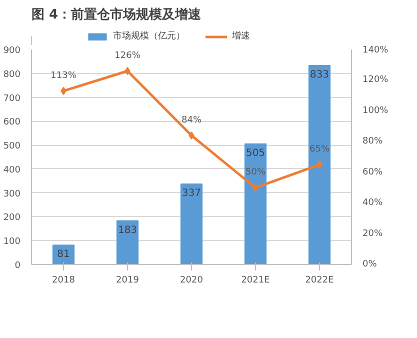 Image resolution: width=417 pixels, height=338 pixels. What do you see at coordinates (372, 233) in the screenshot?
I see `y2-tick-label: 20%` at bounding box center [372, 233].